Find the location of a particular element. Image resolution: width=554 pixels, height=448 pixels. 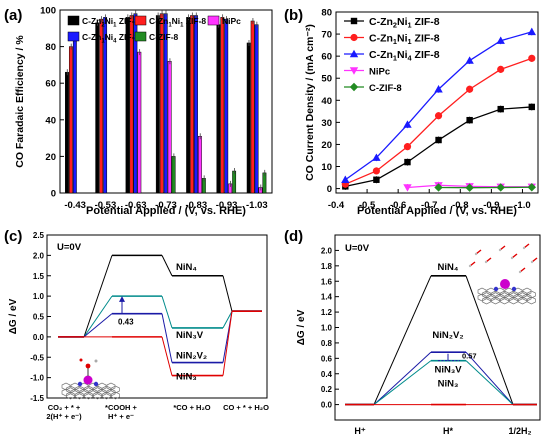

state-label-d: 1/2H₂ is located at coordinates (519, 431).